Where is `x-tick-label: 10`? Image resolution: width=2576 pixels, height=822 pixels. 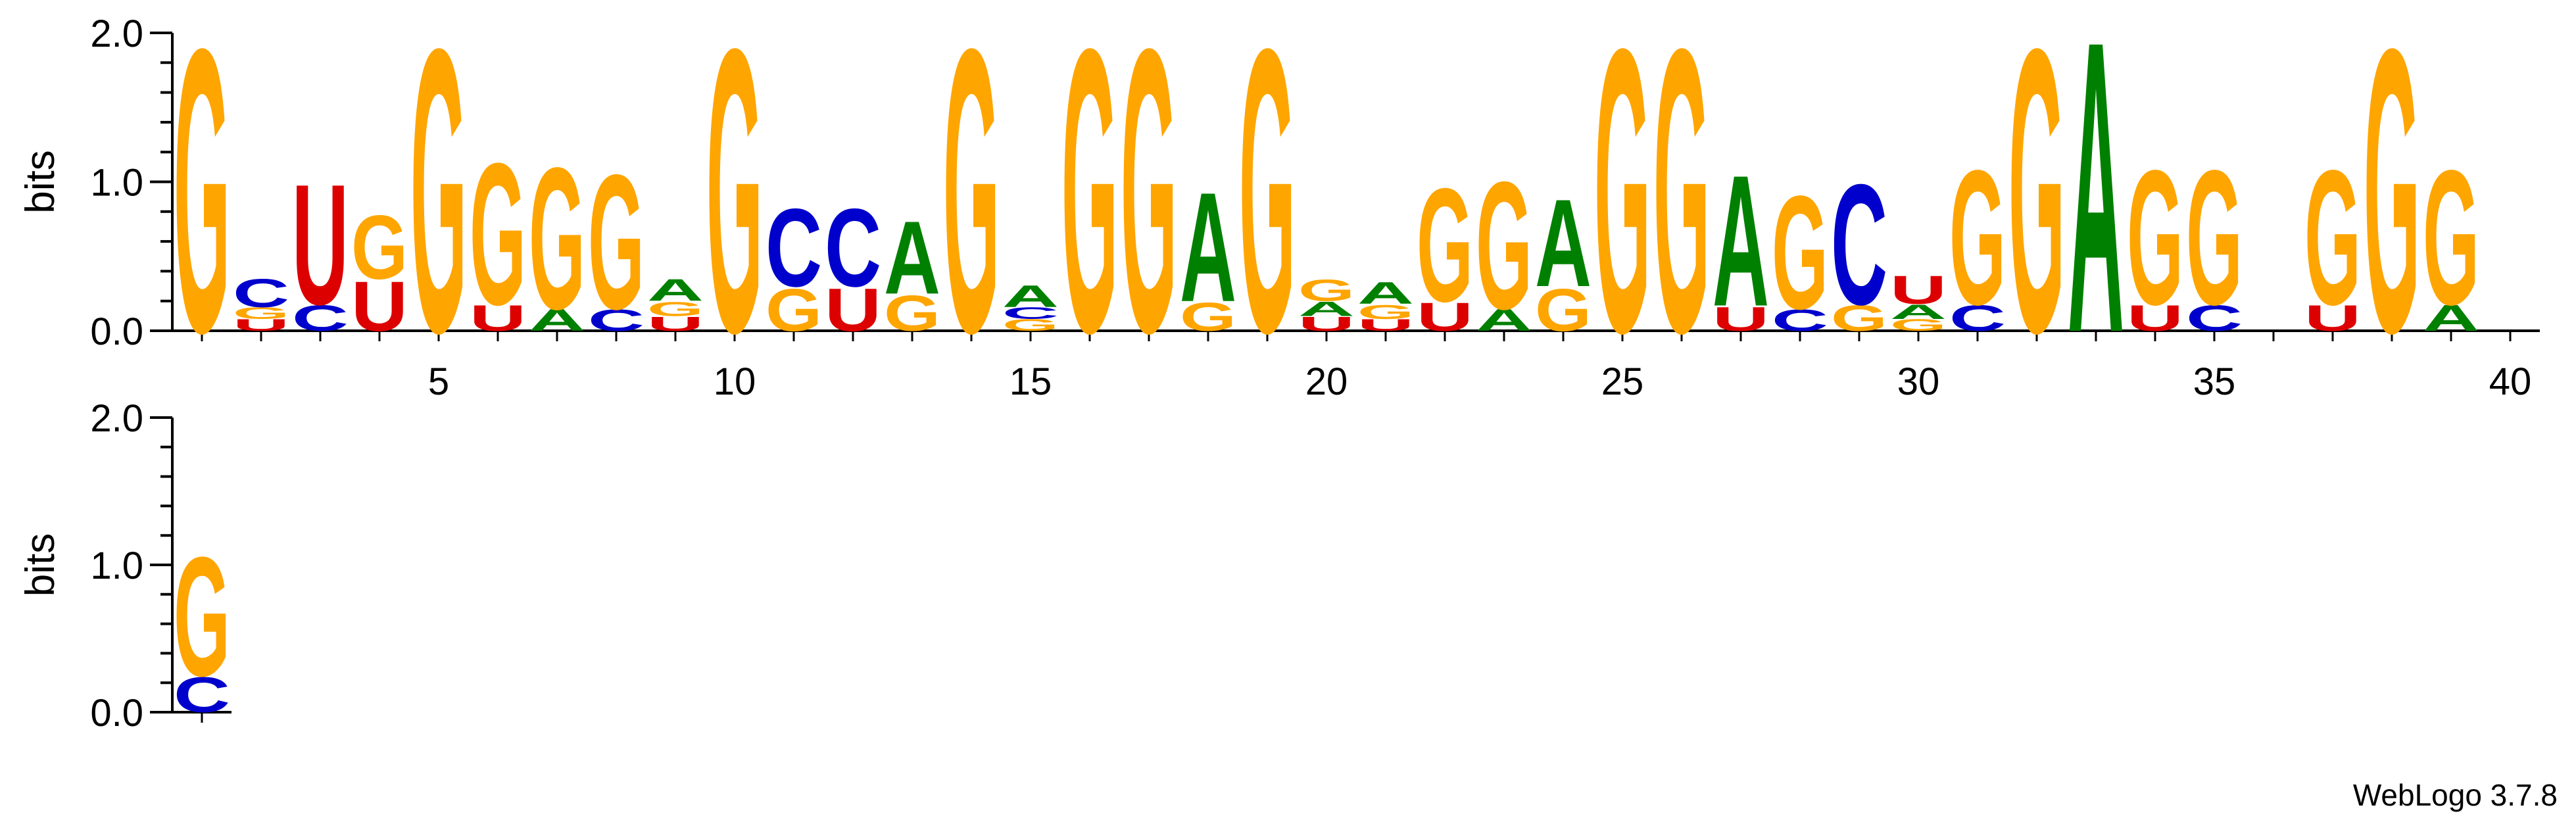 x-tick-label: 10 is located at coordinates (735, 381).